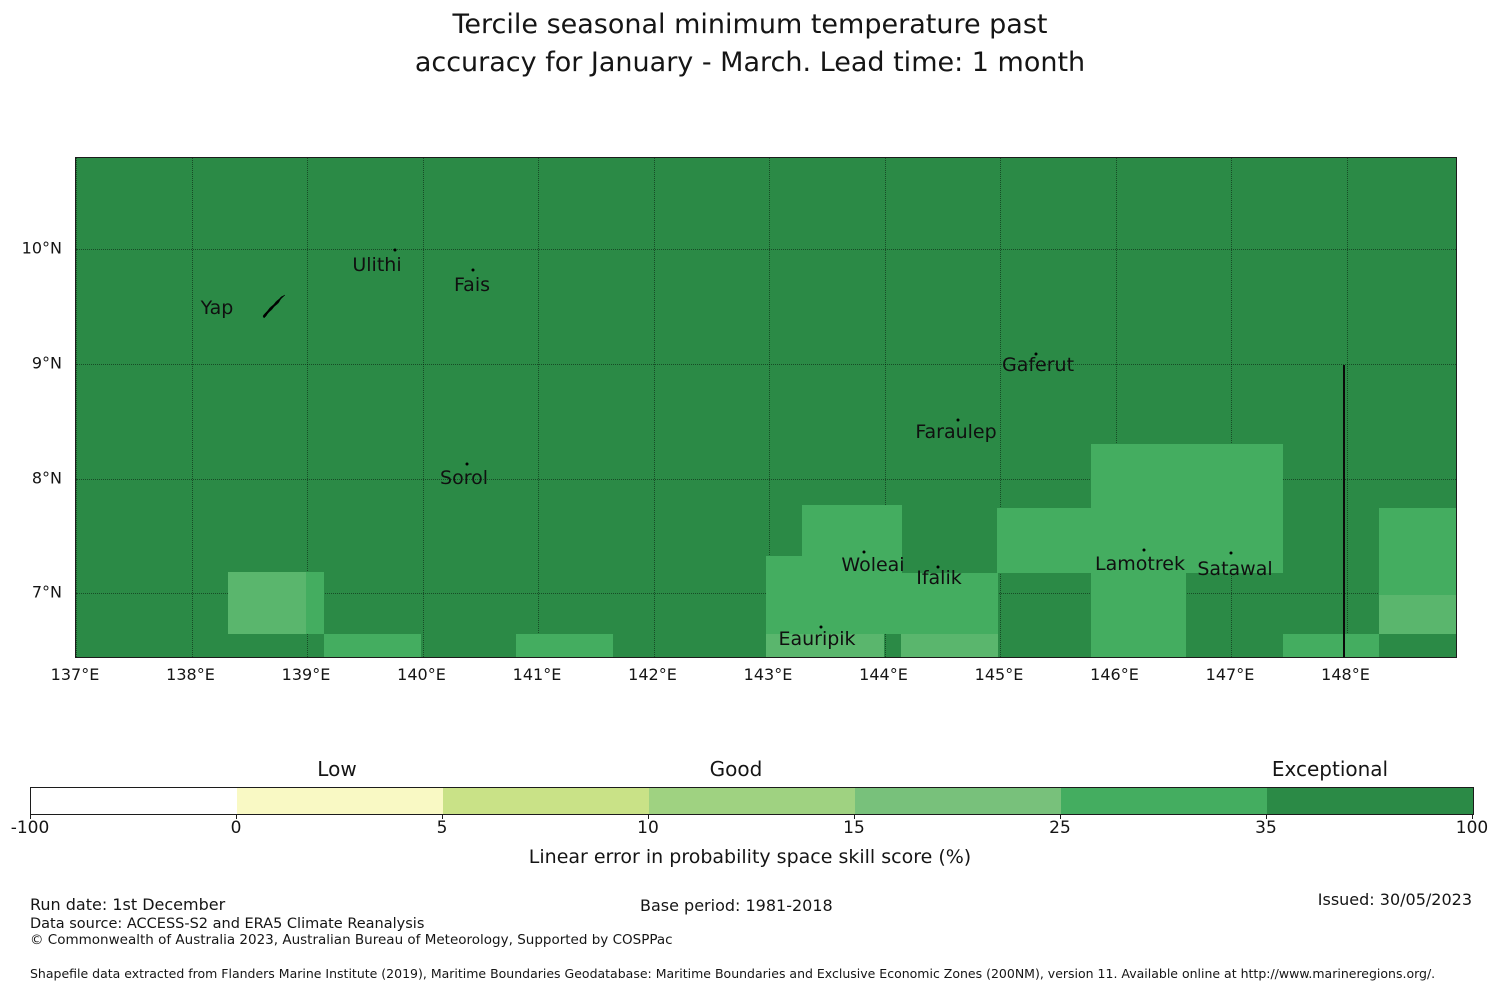  I want to click on x-tick-label: 138°E, so click(190, 674).